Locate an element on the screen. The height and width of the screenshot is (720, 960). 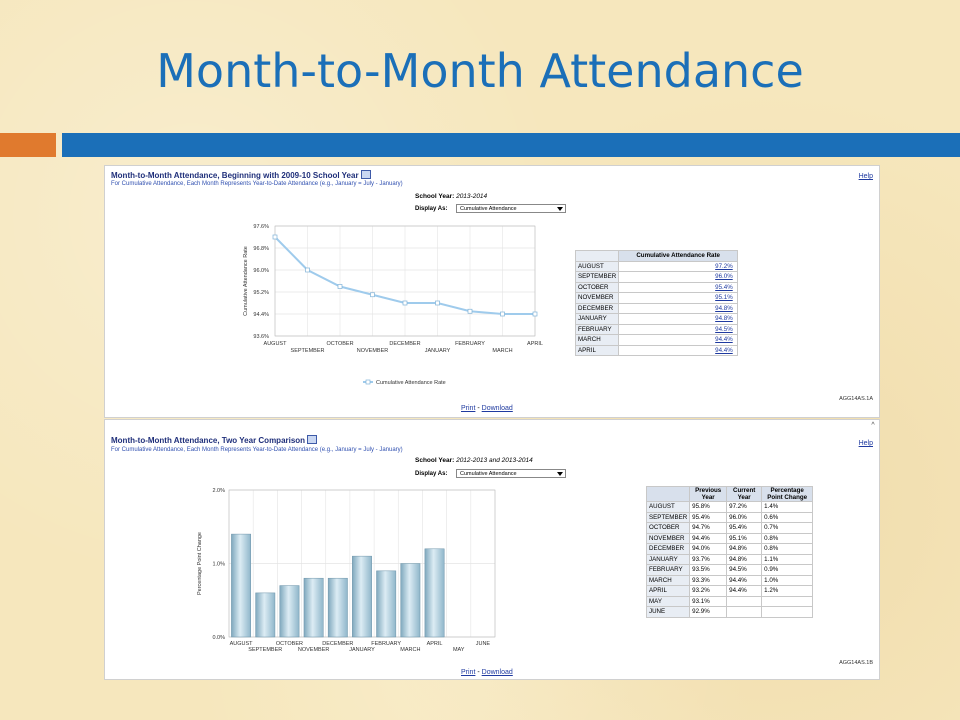
change-cell: 1.4% is located at coordinates (787, 507).